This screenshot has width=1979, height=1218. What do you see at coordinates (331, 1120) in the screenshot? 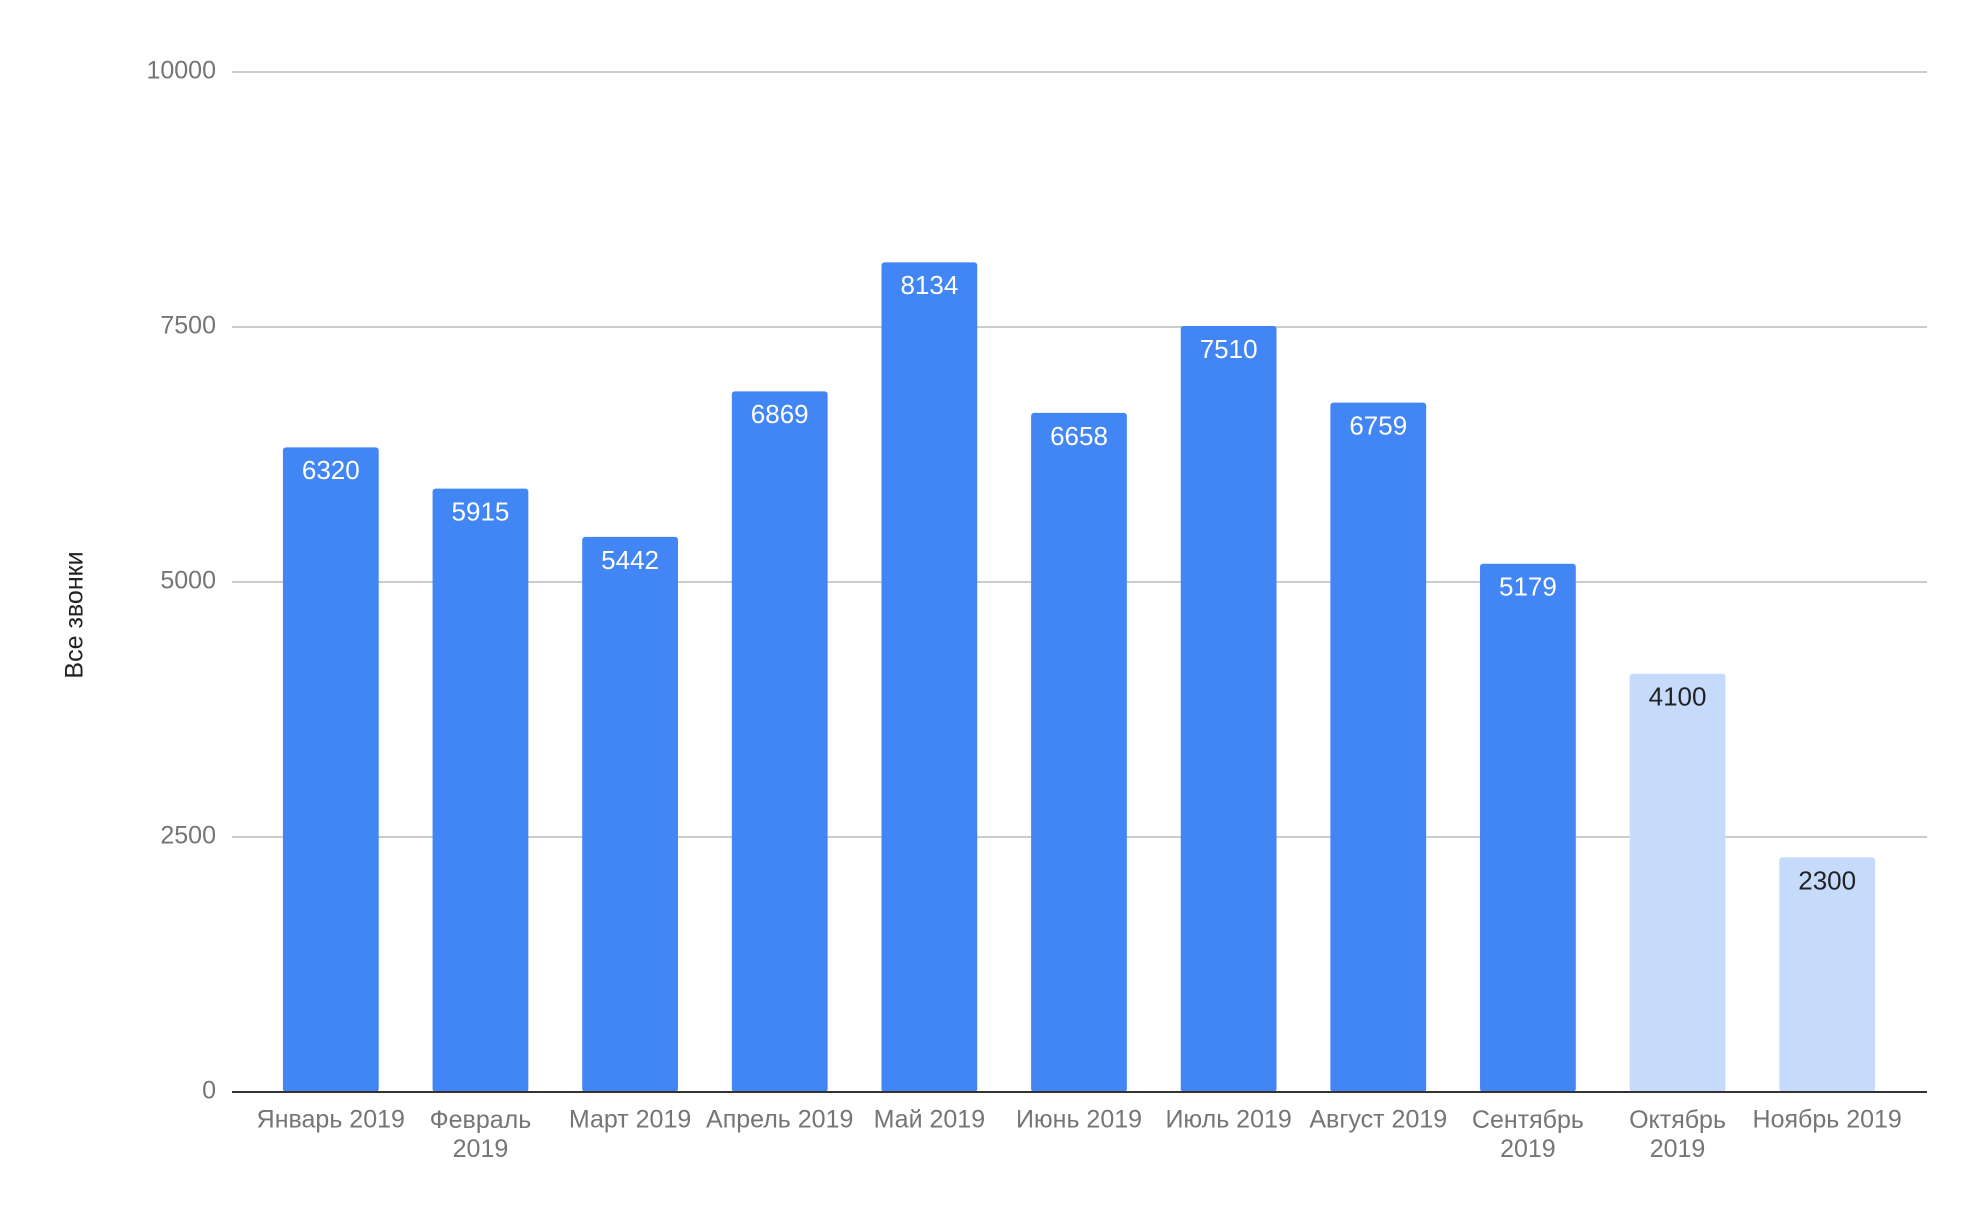
I see `x-tick-label: Январь 2019` at bounding box center [331, 1120].